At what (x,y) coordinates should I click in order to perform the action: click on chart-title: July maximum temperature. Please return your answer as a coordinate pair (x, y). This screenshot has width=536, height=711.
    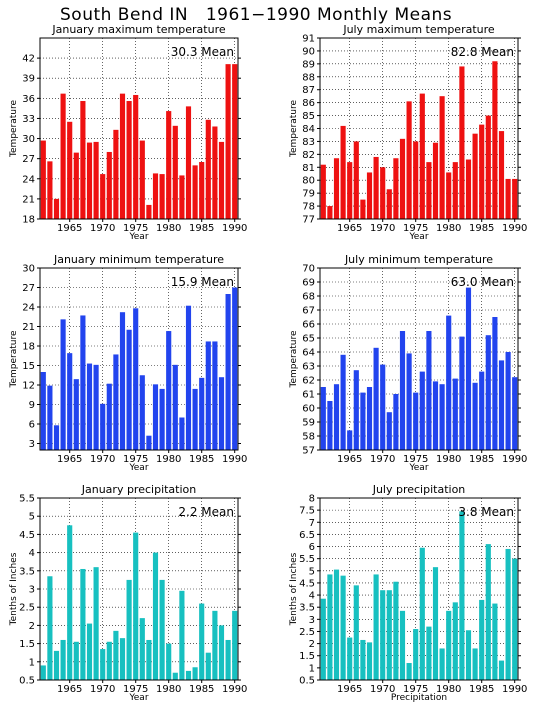
    Looking at the image, I should click on (418, 29).